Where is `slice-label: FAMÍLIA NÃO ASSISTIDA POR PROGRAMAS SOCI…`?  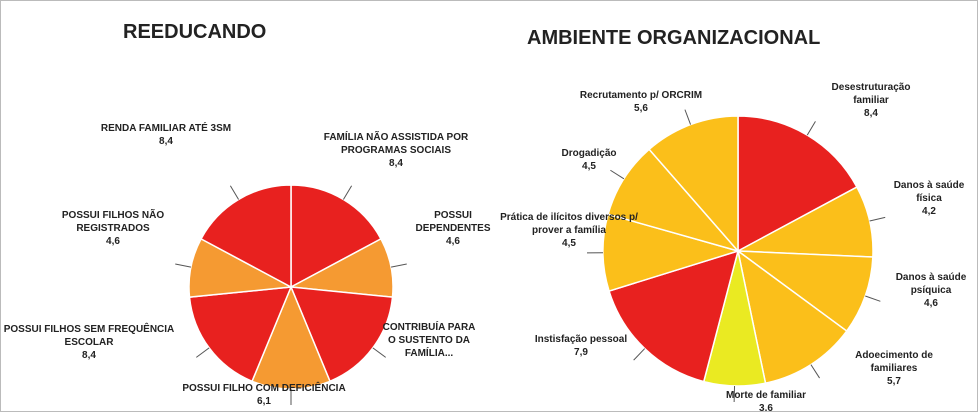
slice-label: FAMÍLIA NÃO ASSISTIDA POR PROGRAMAS SOCI… is located at coordinates (396, 150).